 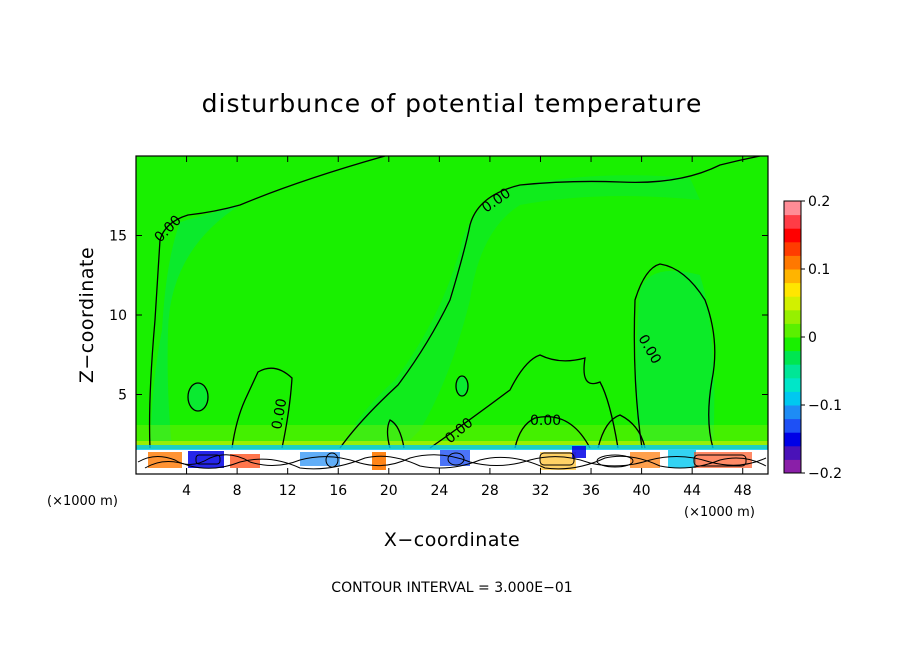 I want to click on x-tick-label: 44, so click(x=692, y=491).